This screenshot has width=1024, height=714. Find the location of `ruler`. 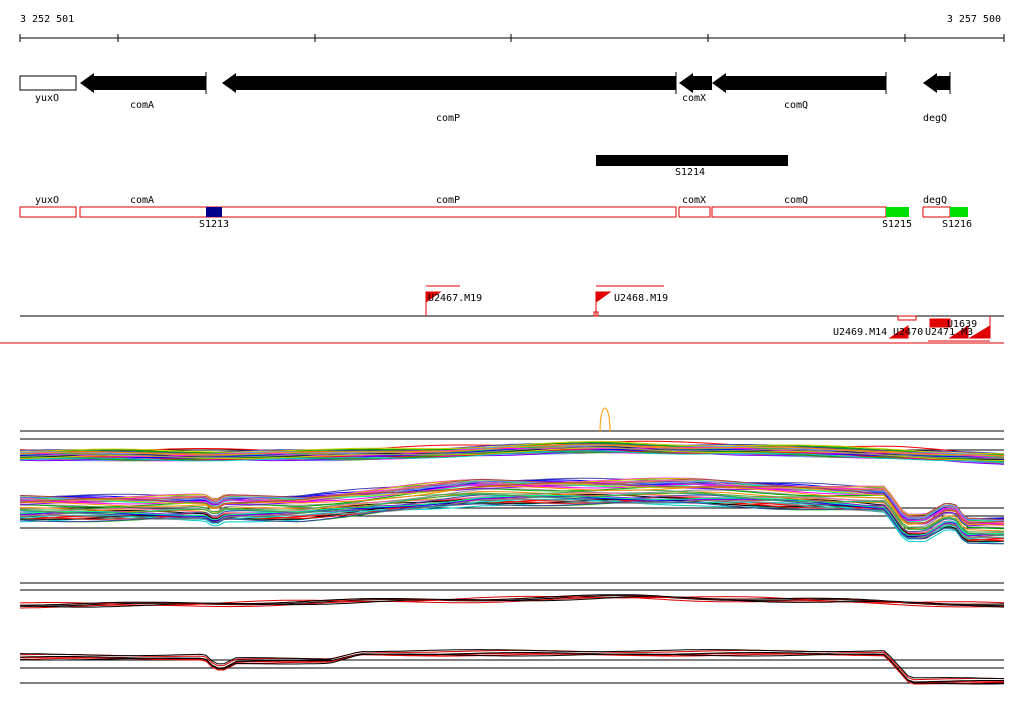

ruler is located at coordinates (512, 38).